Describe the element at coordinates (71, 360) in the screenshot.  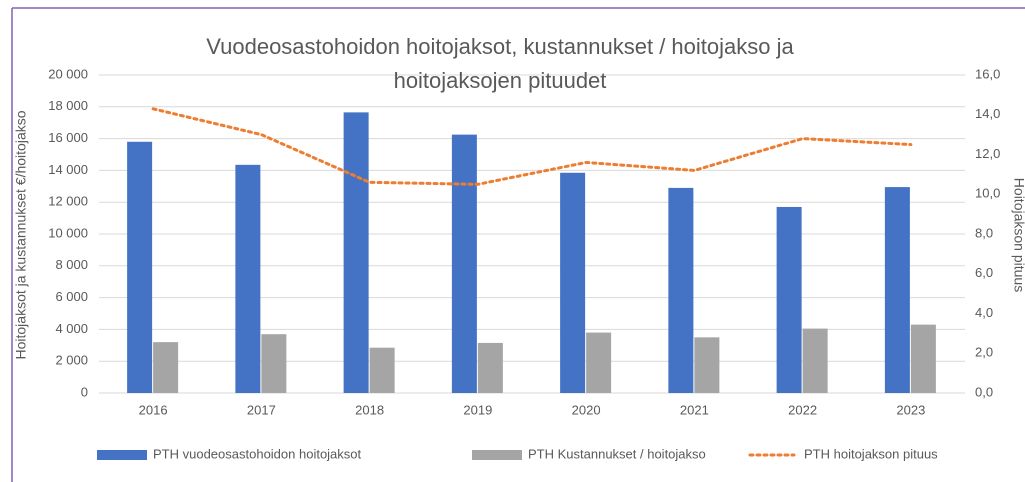
I see `y-tick-label: 2 000` at that location.